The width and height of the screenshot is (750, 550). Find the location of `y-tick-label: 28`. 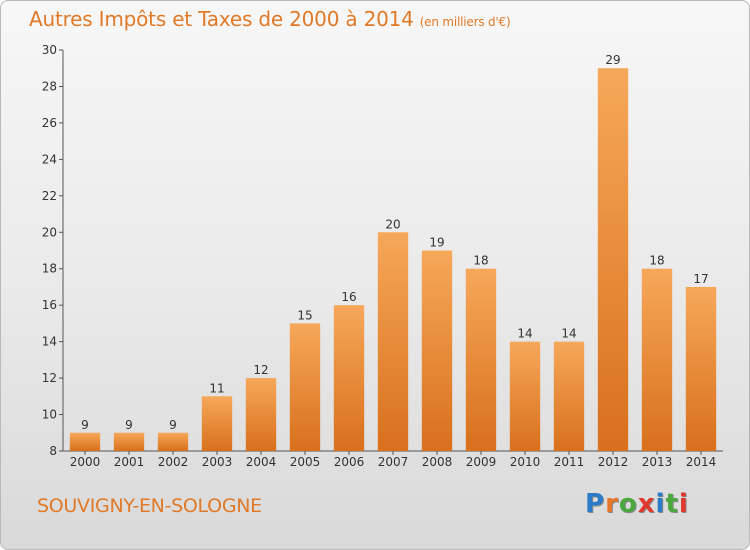

y-tick-label: 28 is located at coordinates (49, 86).